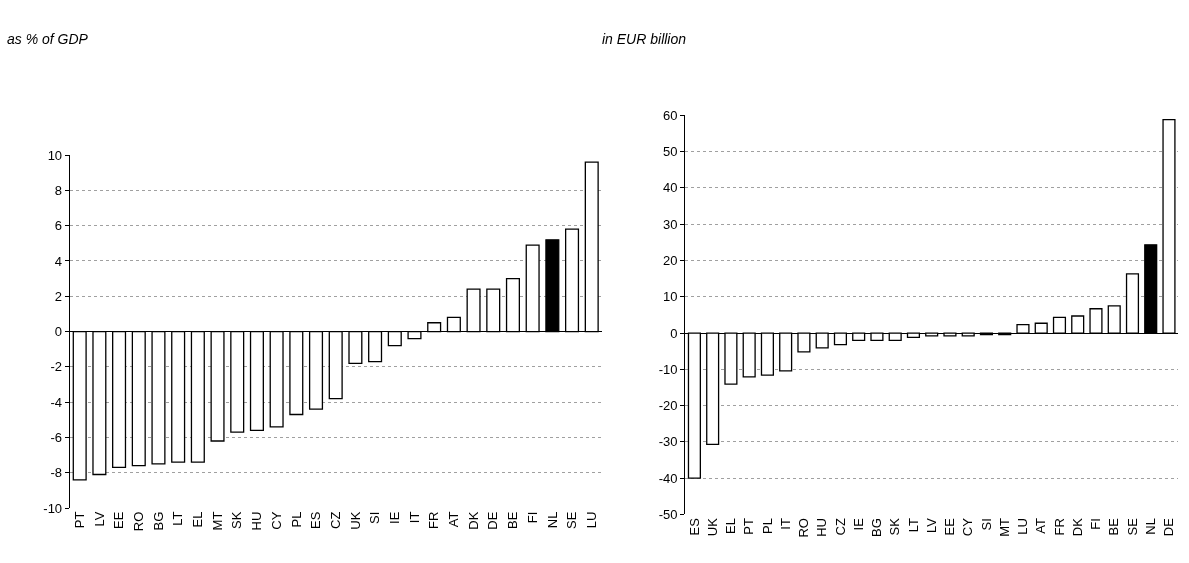 The width and height of the screenshot is (1189, 563). What do you see at coordinates (56, 473) in the screenshot?
I see `y-tick-label: -8` at bounding box center [56, 473].